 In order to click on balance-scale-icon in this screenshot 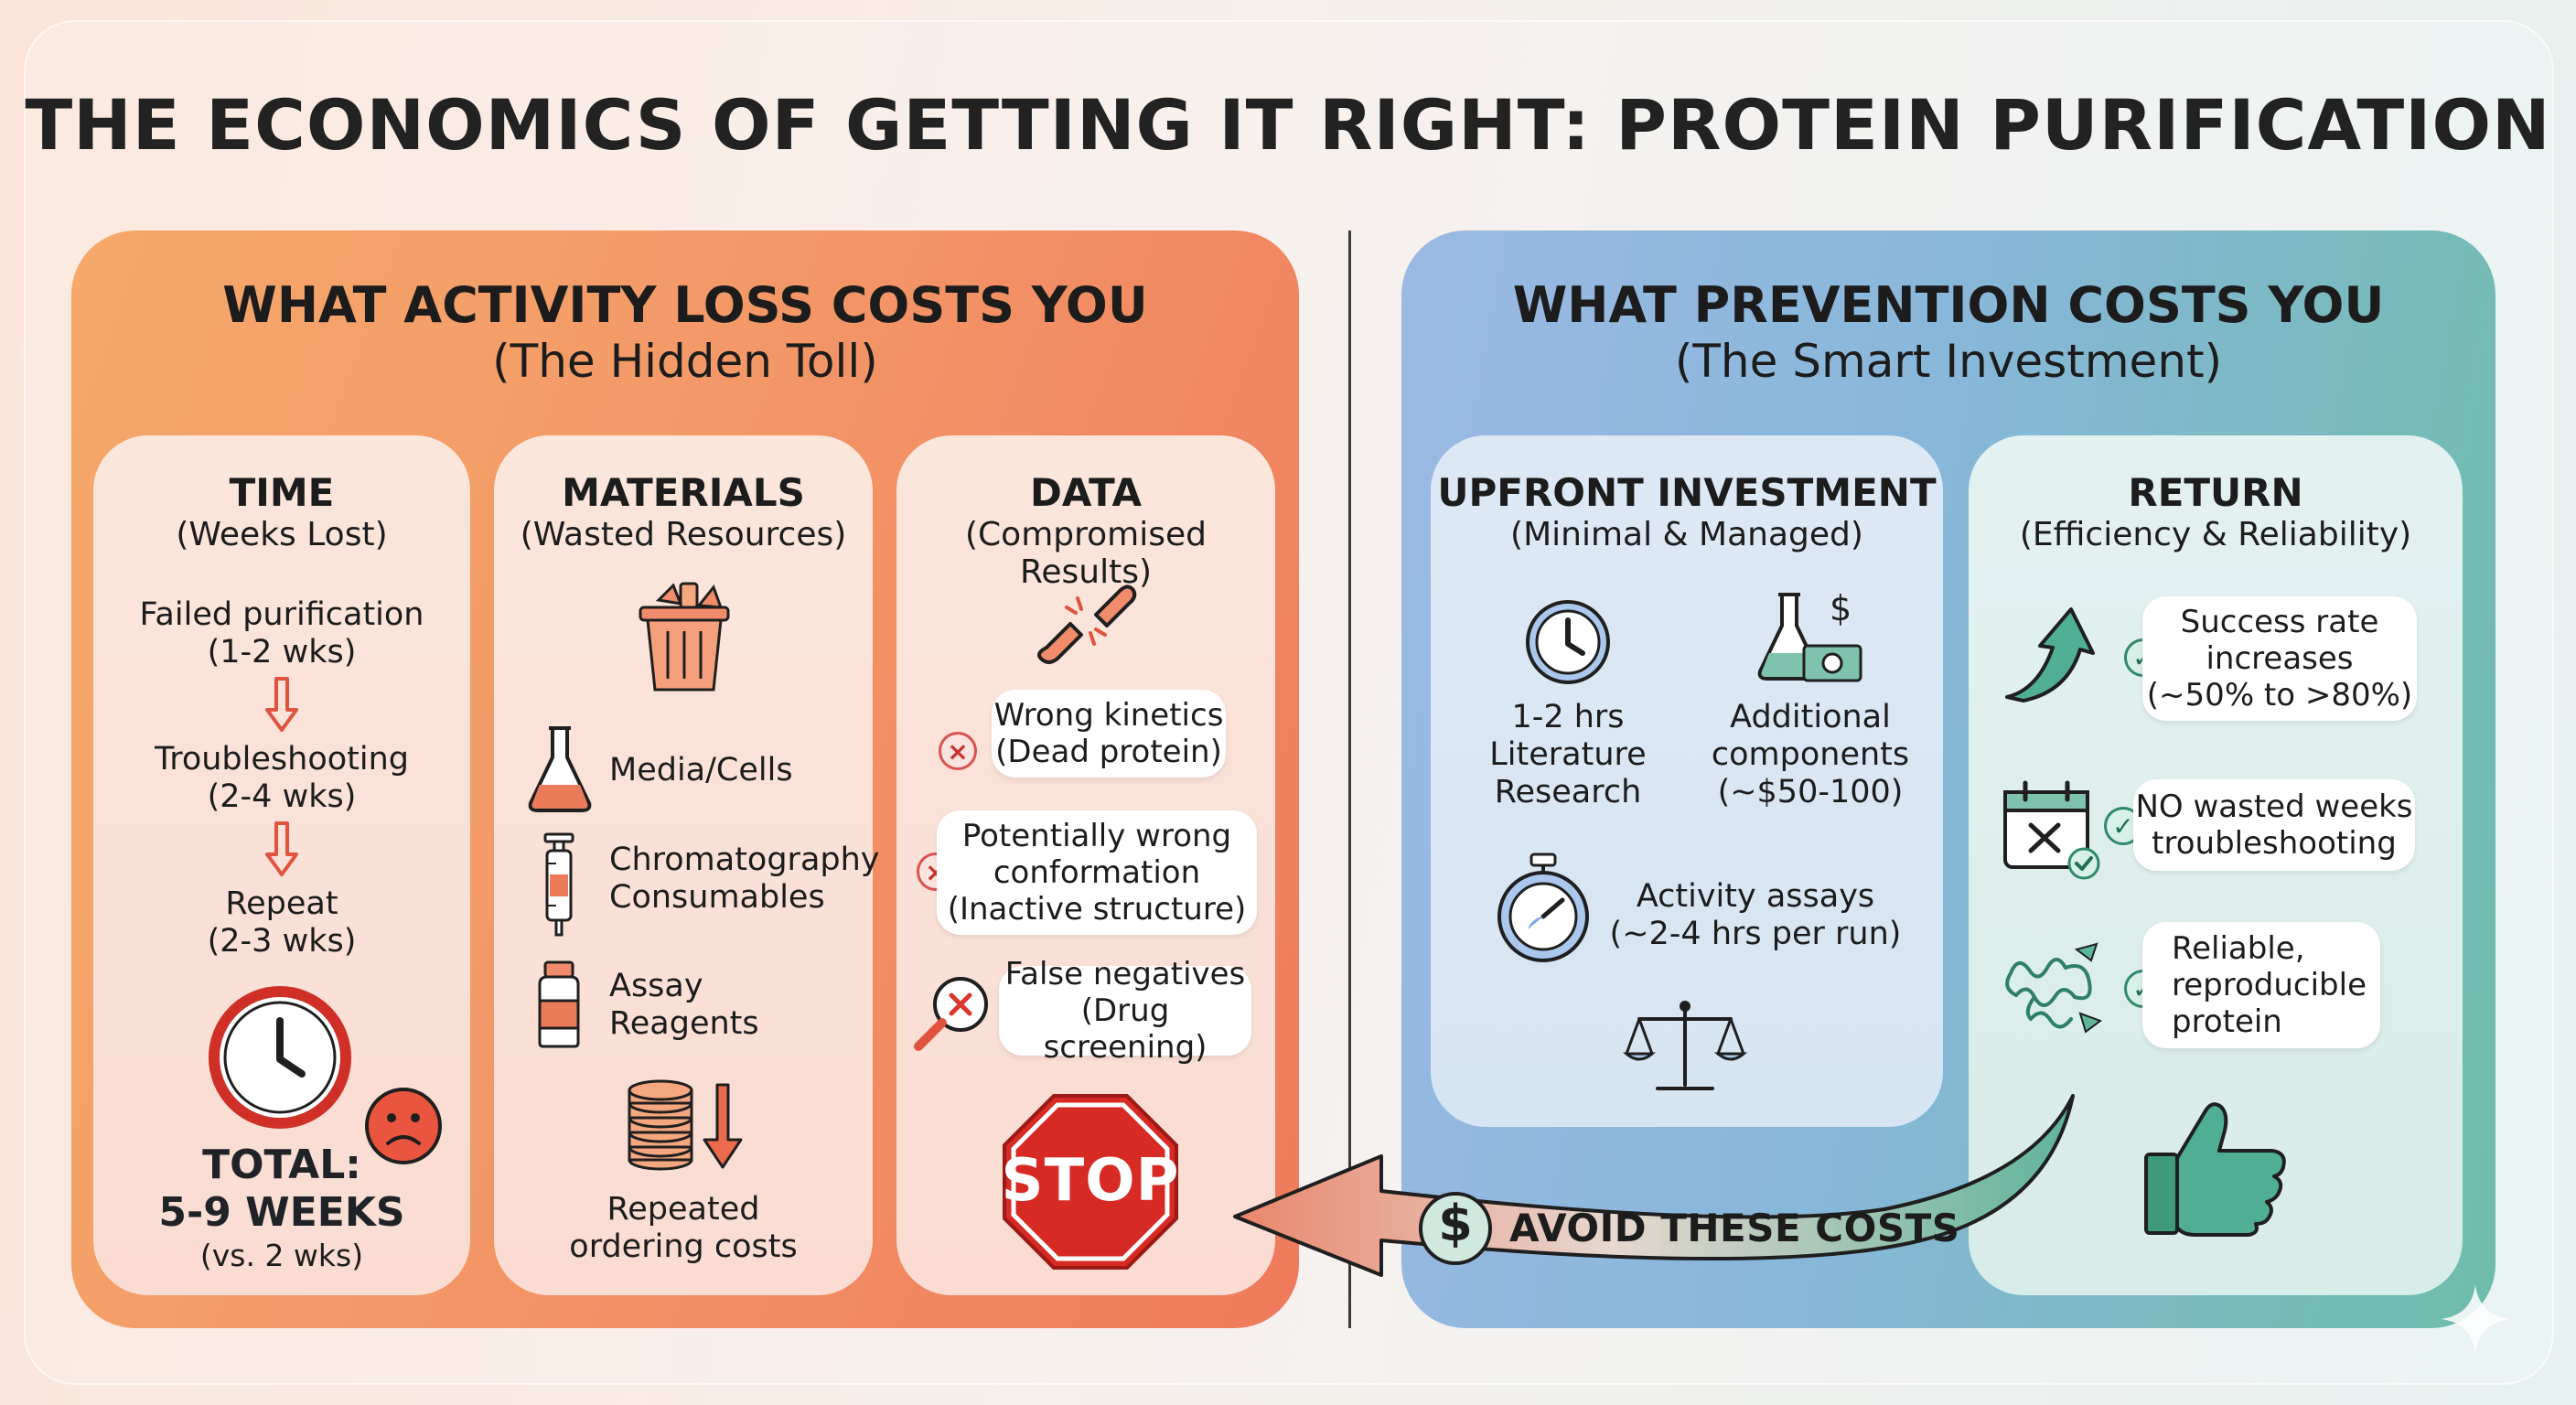, I will do `click(1685, 1045)`.